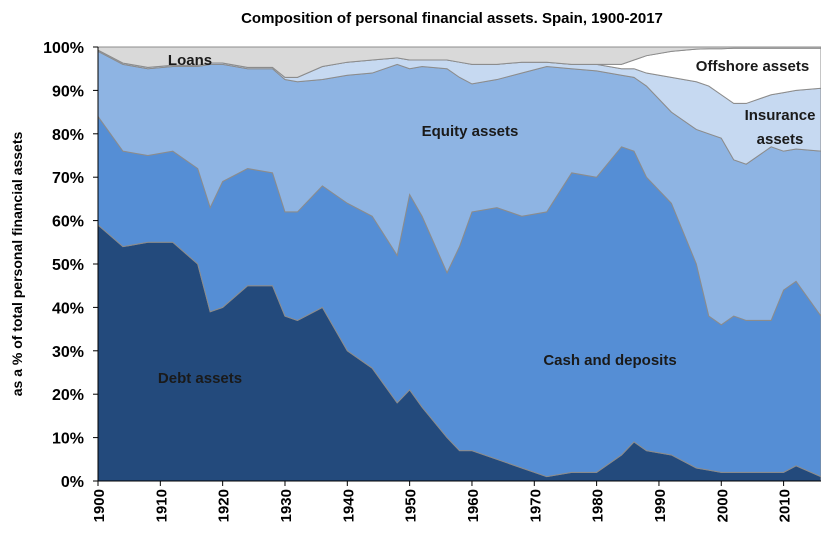  What do you see at coordinates (72, 482) in the screenshot?
I see `y-tick-label: 0%` at bounding box center [72, 482].